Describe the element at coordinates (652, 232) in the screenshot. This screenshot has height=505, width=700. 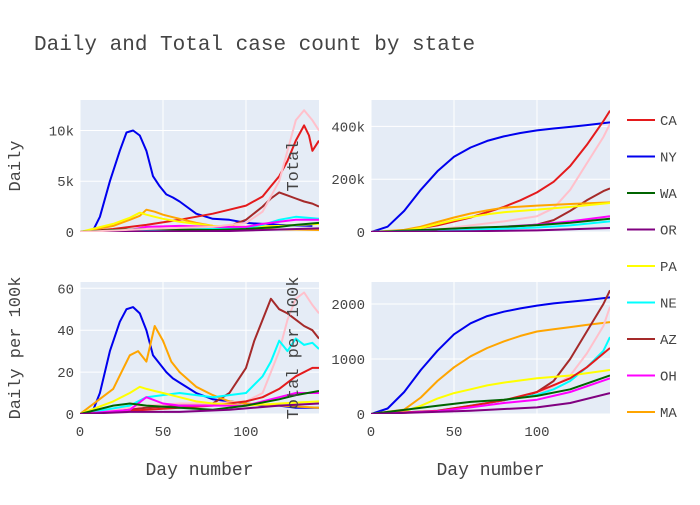
I see `legend-item-or: OR` at that location.